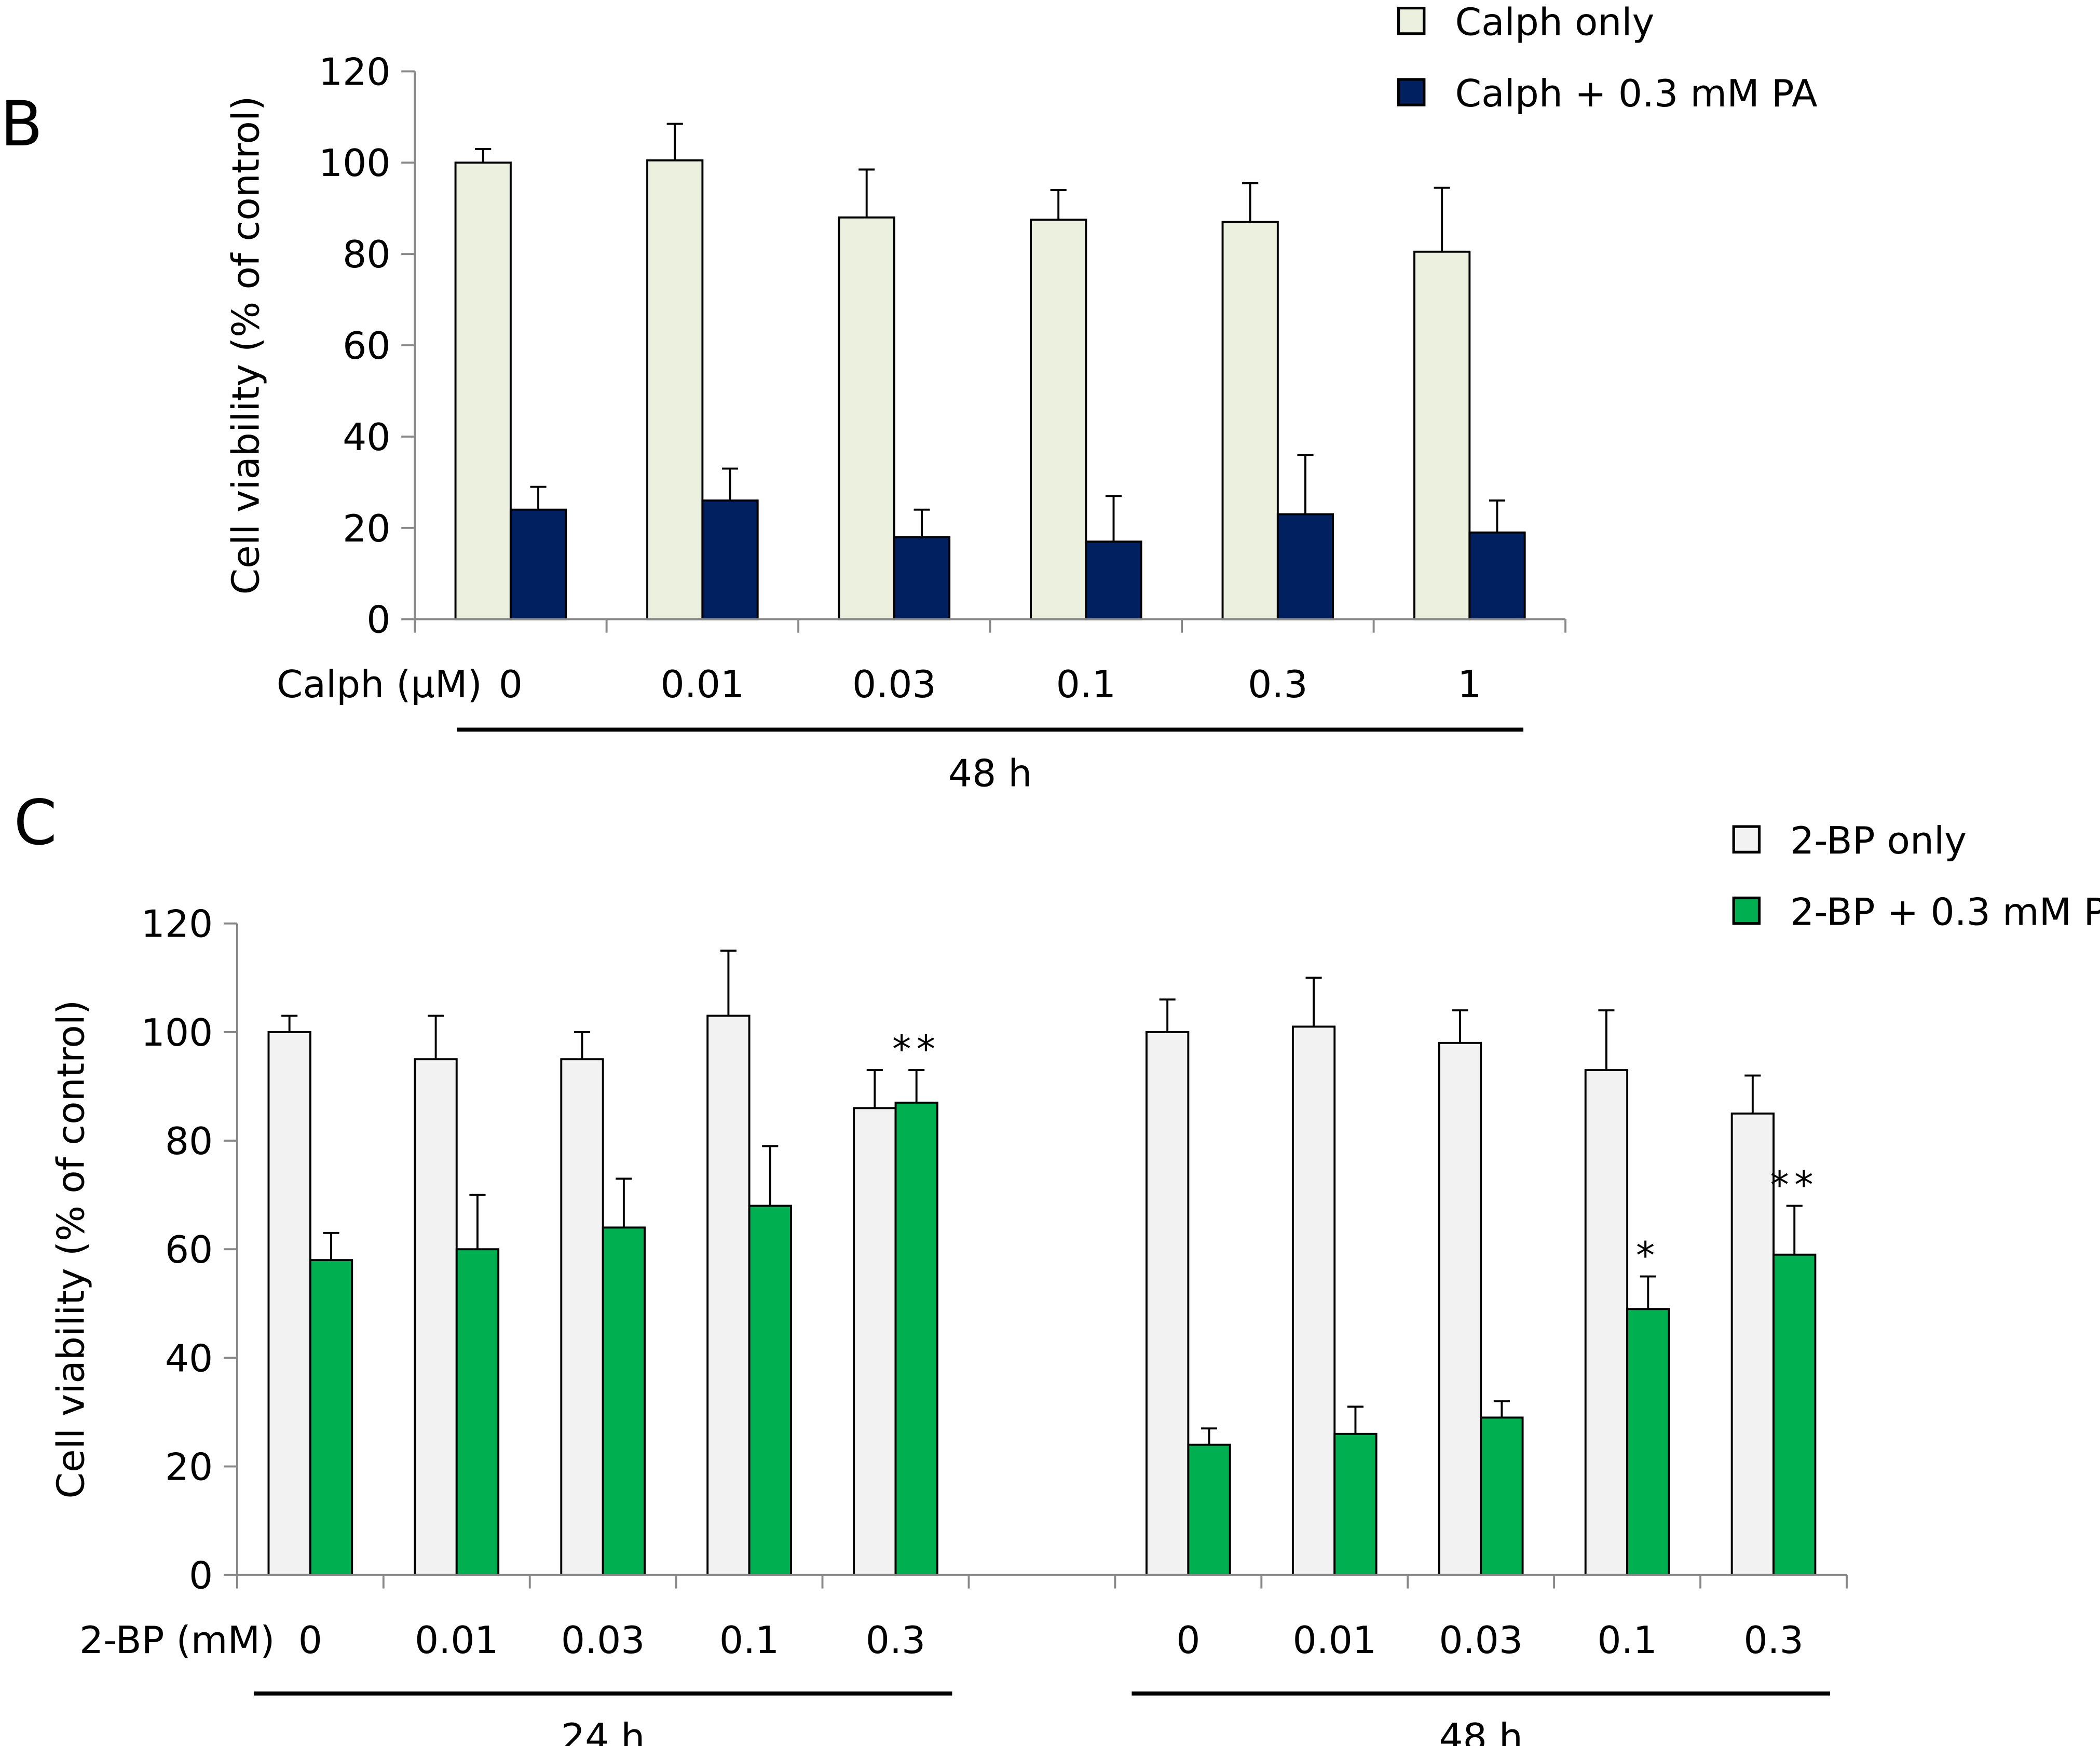 The height and width of the screenshot is (1746, 2100). Describe the element at coordinates (1648, 1256) in the screenshot. I see `significance-marker: *` at that location.